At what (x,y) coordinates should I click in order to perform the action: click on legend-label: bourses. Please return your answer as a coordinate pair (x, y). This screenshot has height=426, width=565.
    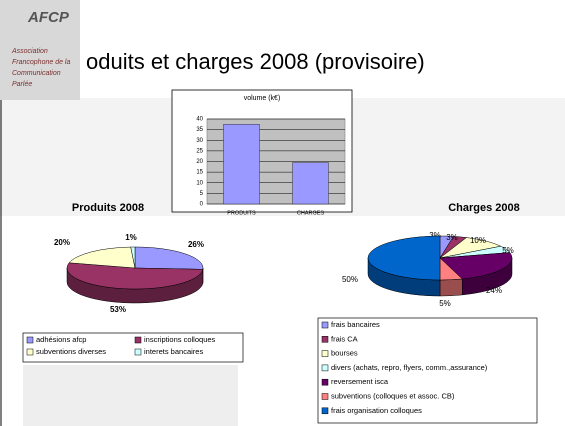
    Looking at the image, I should click on (344, 353).